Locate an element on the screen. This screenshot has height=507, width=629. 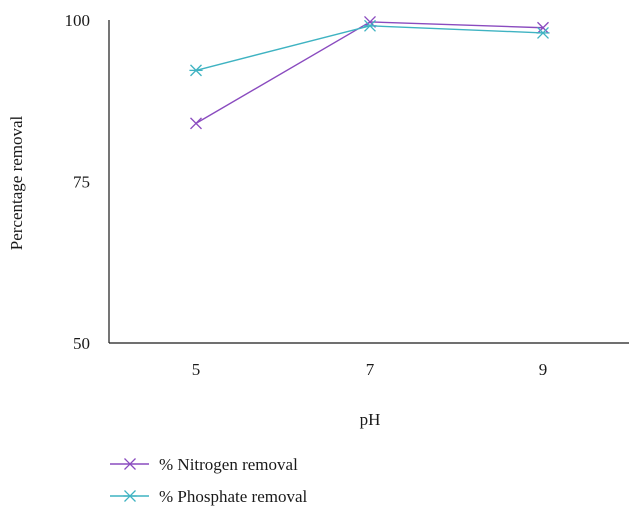
y-tick-label: 100 is located at coordinates (78, 20).